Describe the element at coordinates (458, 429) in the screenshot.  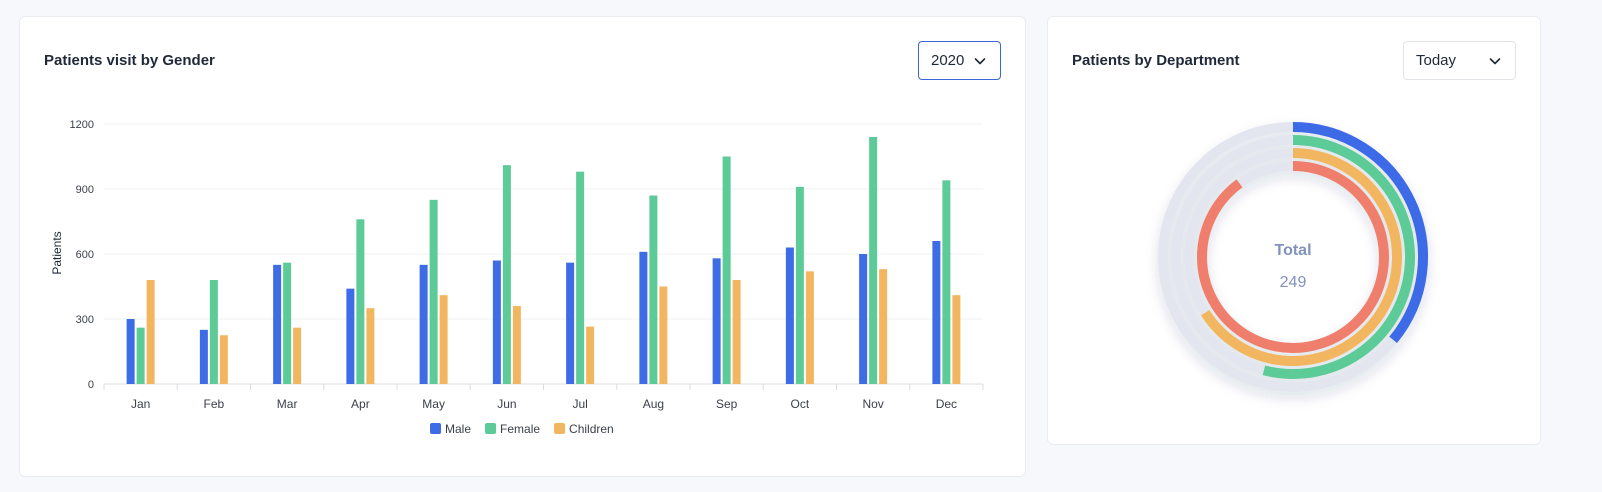
I see `legend-label-male: Male` at that location.